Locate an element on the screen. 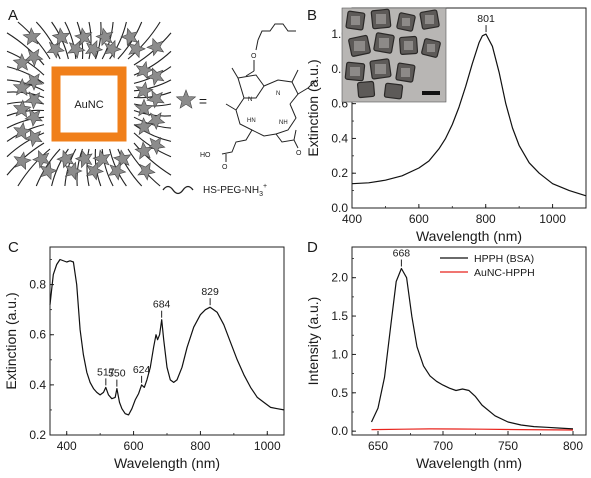 This screenshot has height=478, width=591. svg-text: N is located at coordinates (278, 94).